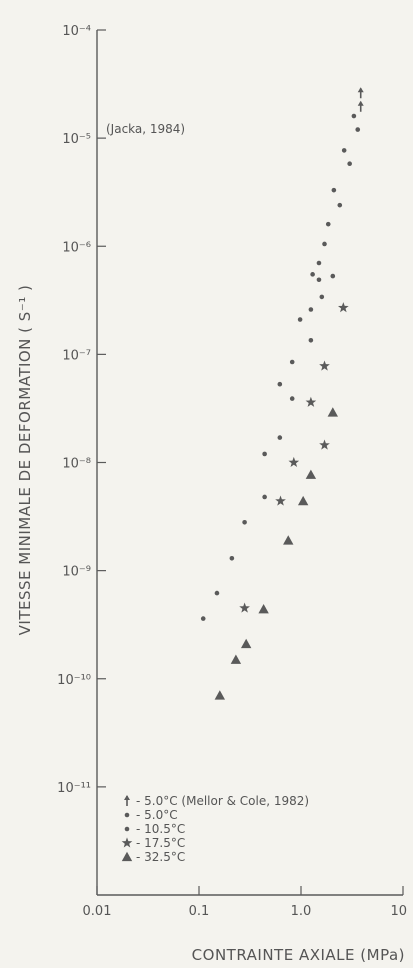  Describe the element at coordinates (199, 911) in the screenshot. I see `x-tick-label: 0.1` at that location.